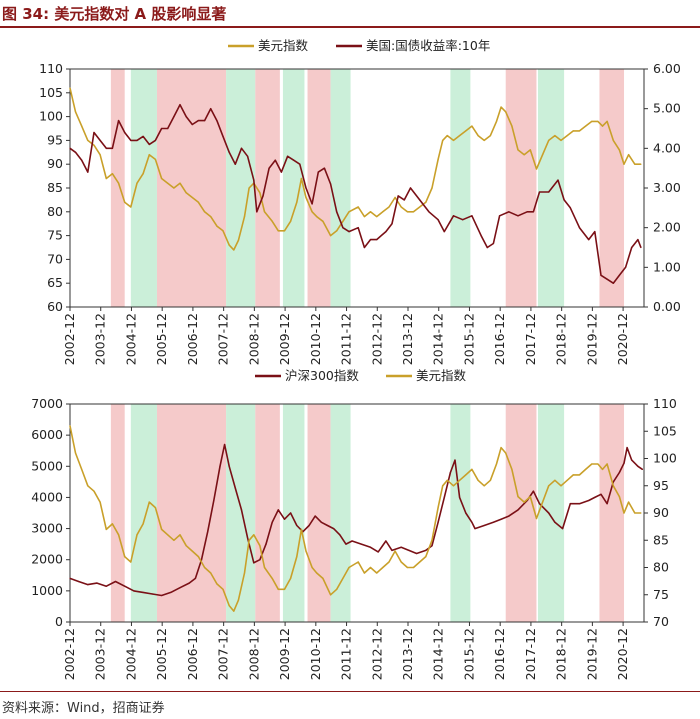 This screenshot has height=719, width=700. I want to click on x-axis-tick-label: 2002-12, so click(69, 654).